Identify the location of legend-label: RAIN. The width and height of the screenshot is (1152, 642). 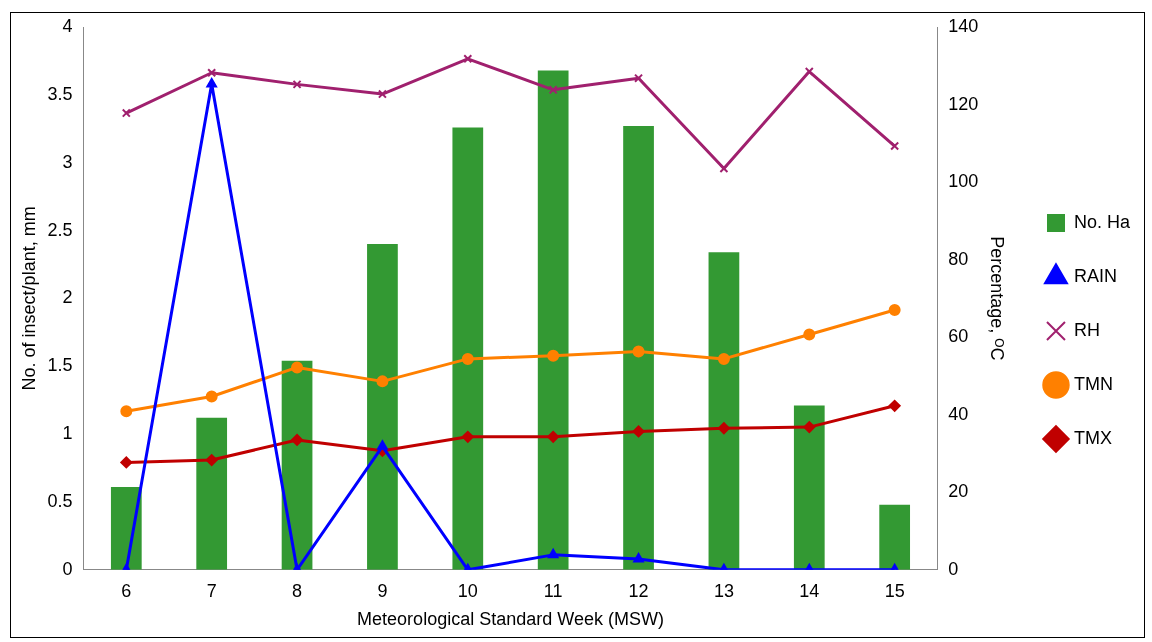
(1095, 275).